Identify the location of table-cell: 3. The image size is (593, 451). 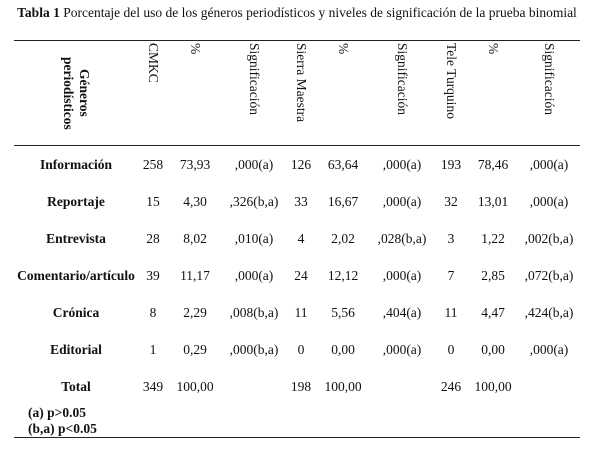
(451, 238).